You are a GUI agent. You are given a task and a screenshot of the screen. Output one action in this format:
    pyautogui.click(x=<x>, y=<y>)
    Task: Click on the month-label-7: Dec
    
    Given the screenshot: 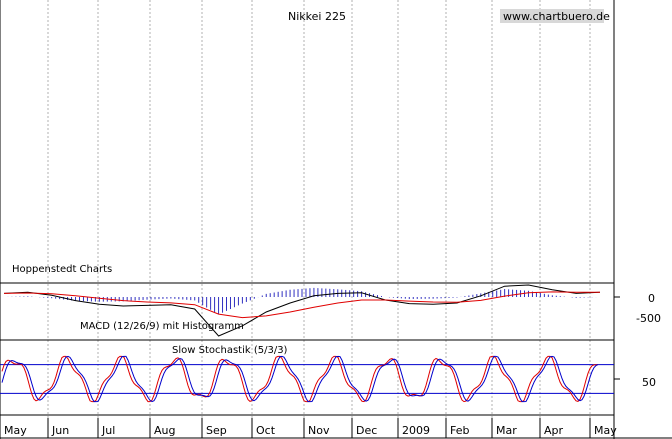 What is the action you would take?
    pyautogui.click(x=366, y=430)
    